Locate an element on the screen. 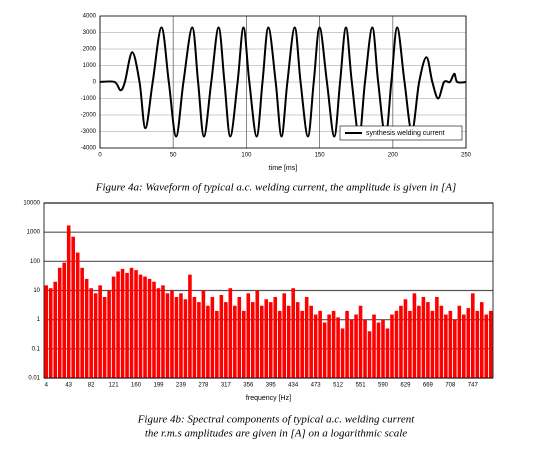 The width and height of the screenshot is (552, 455). y-tick-label: 1 is located at coordinates (39, 320).